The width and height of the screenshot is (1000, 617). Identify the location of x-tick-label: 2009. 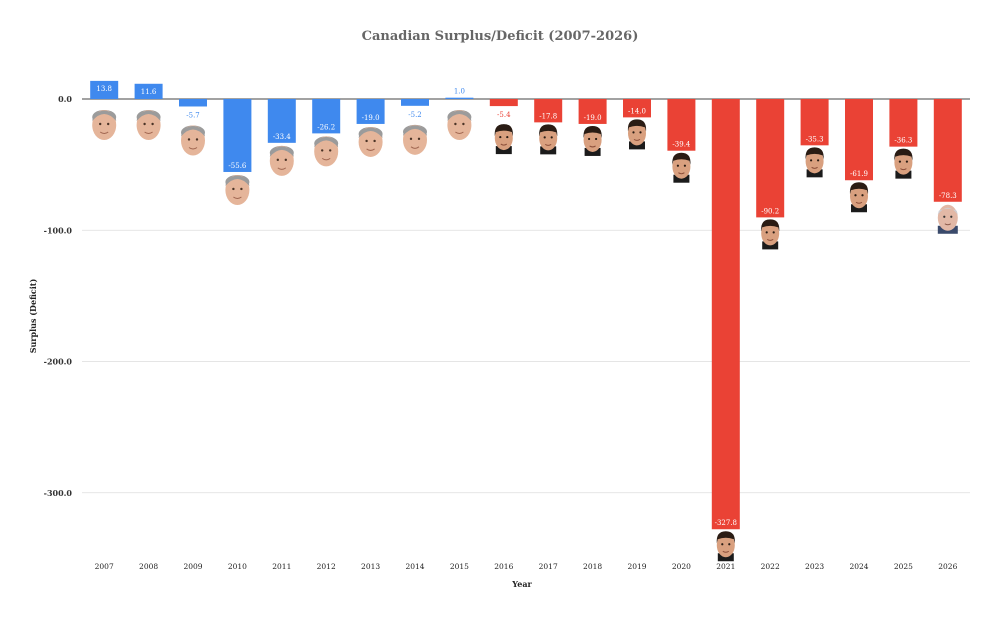
(192, 566).